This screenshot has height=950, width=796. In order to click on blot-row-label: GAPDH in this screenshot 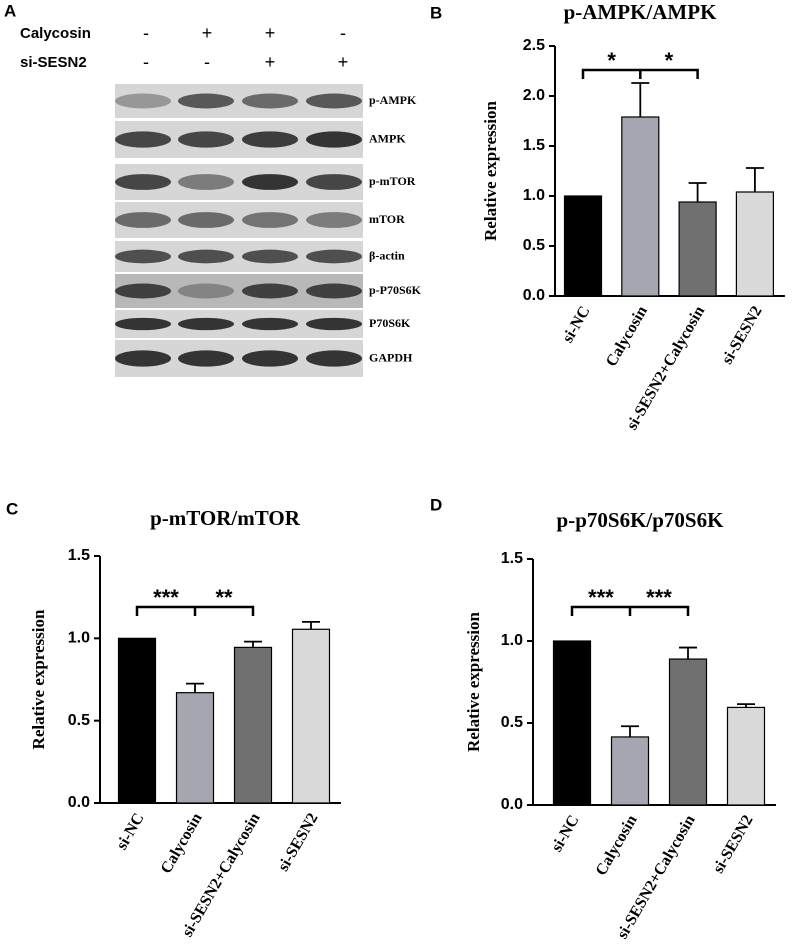, I will do `click(391, 357)`.